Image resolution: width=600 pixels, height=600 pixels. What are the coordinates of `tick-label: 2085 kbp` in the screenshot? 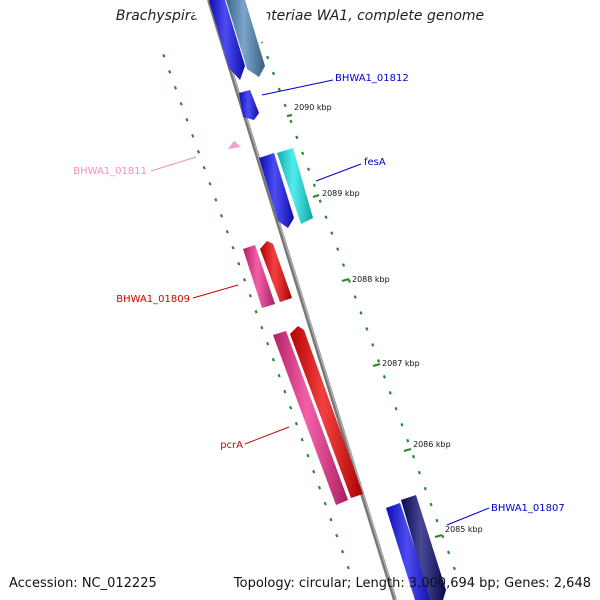 It's located at (464, 529).